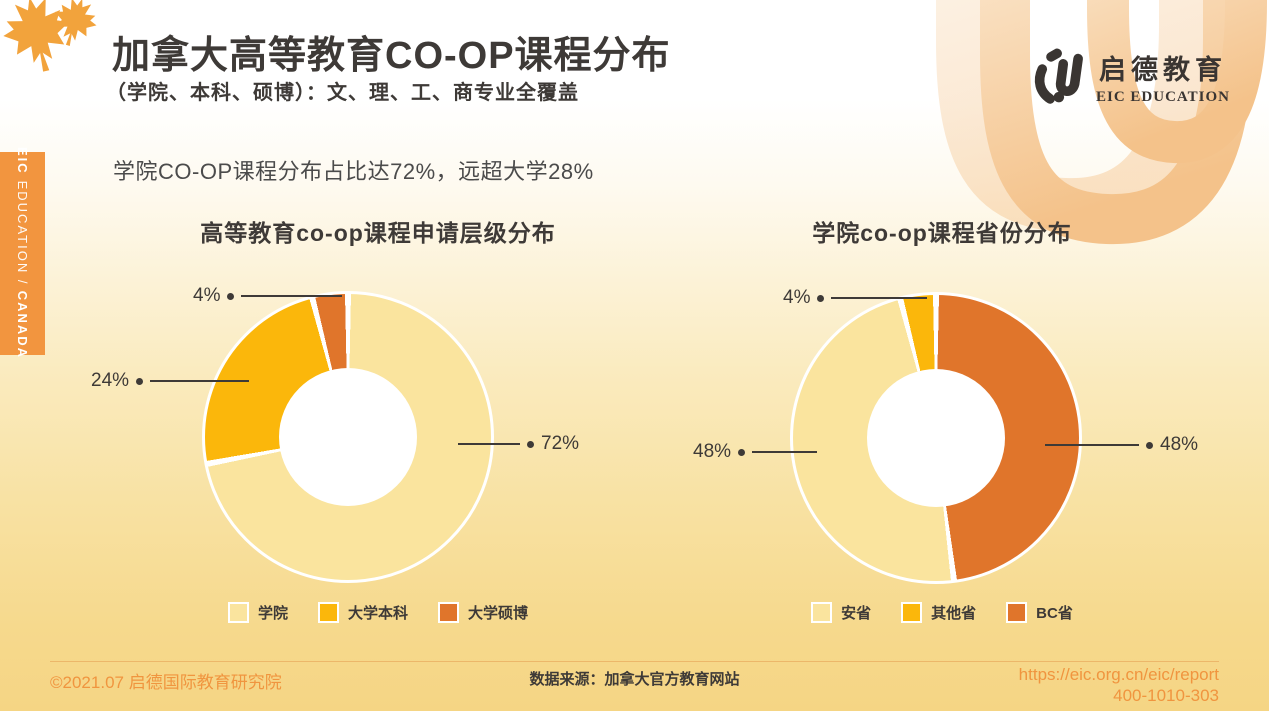  I want to click on brand-swoosh-decoration, so click(1101, 122).